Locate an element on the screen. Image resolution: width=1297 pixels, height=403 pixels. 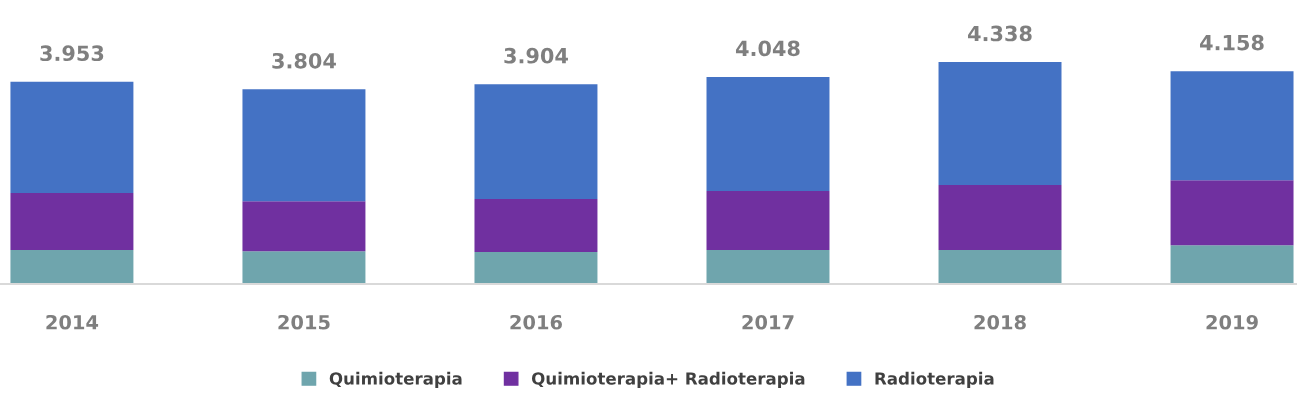
x-tick-label: 2015 is located at coordinates (304, 322).